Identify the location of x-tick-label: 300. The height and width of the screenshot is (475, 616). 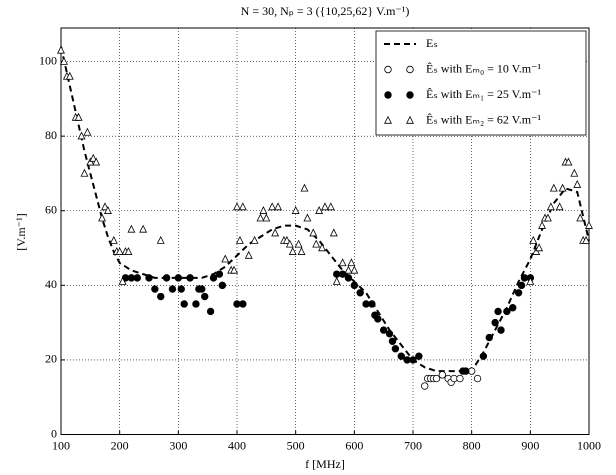
(178, 445).